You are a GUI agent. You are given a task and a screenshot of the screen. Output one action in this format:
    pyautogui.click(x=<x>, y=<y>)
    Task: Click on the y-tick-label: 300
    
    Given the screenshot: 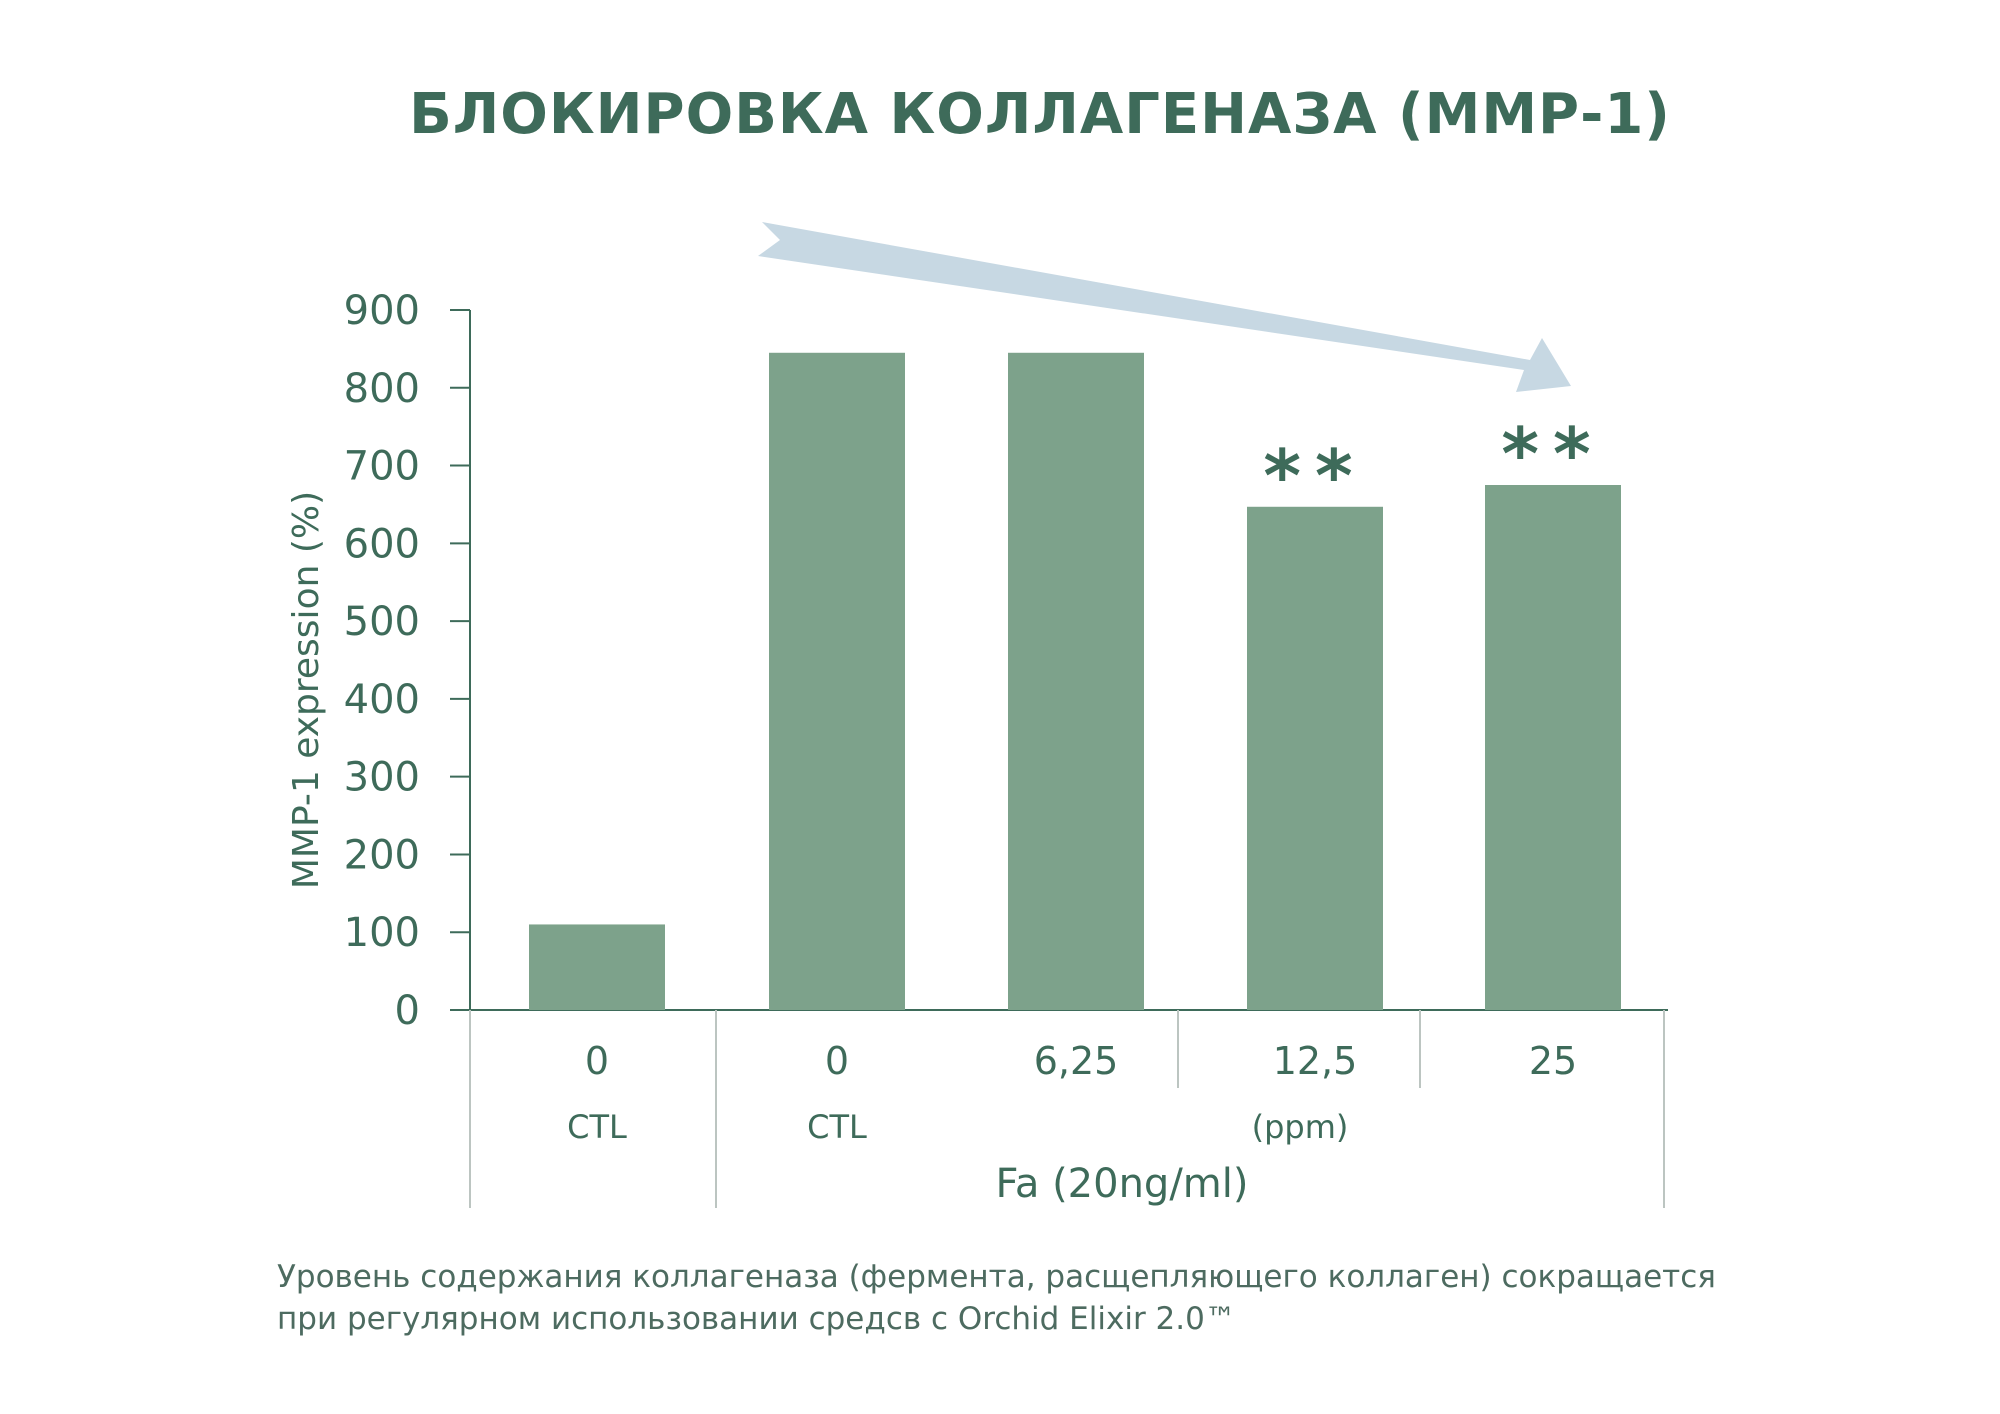 What is the action you would take?
    pyautogui.click(x=382, y=778)
    